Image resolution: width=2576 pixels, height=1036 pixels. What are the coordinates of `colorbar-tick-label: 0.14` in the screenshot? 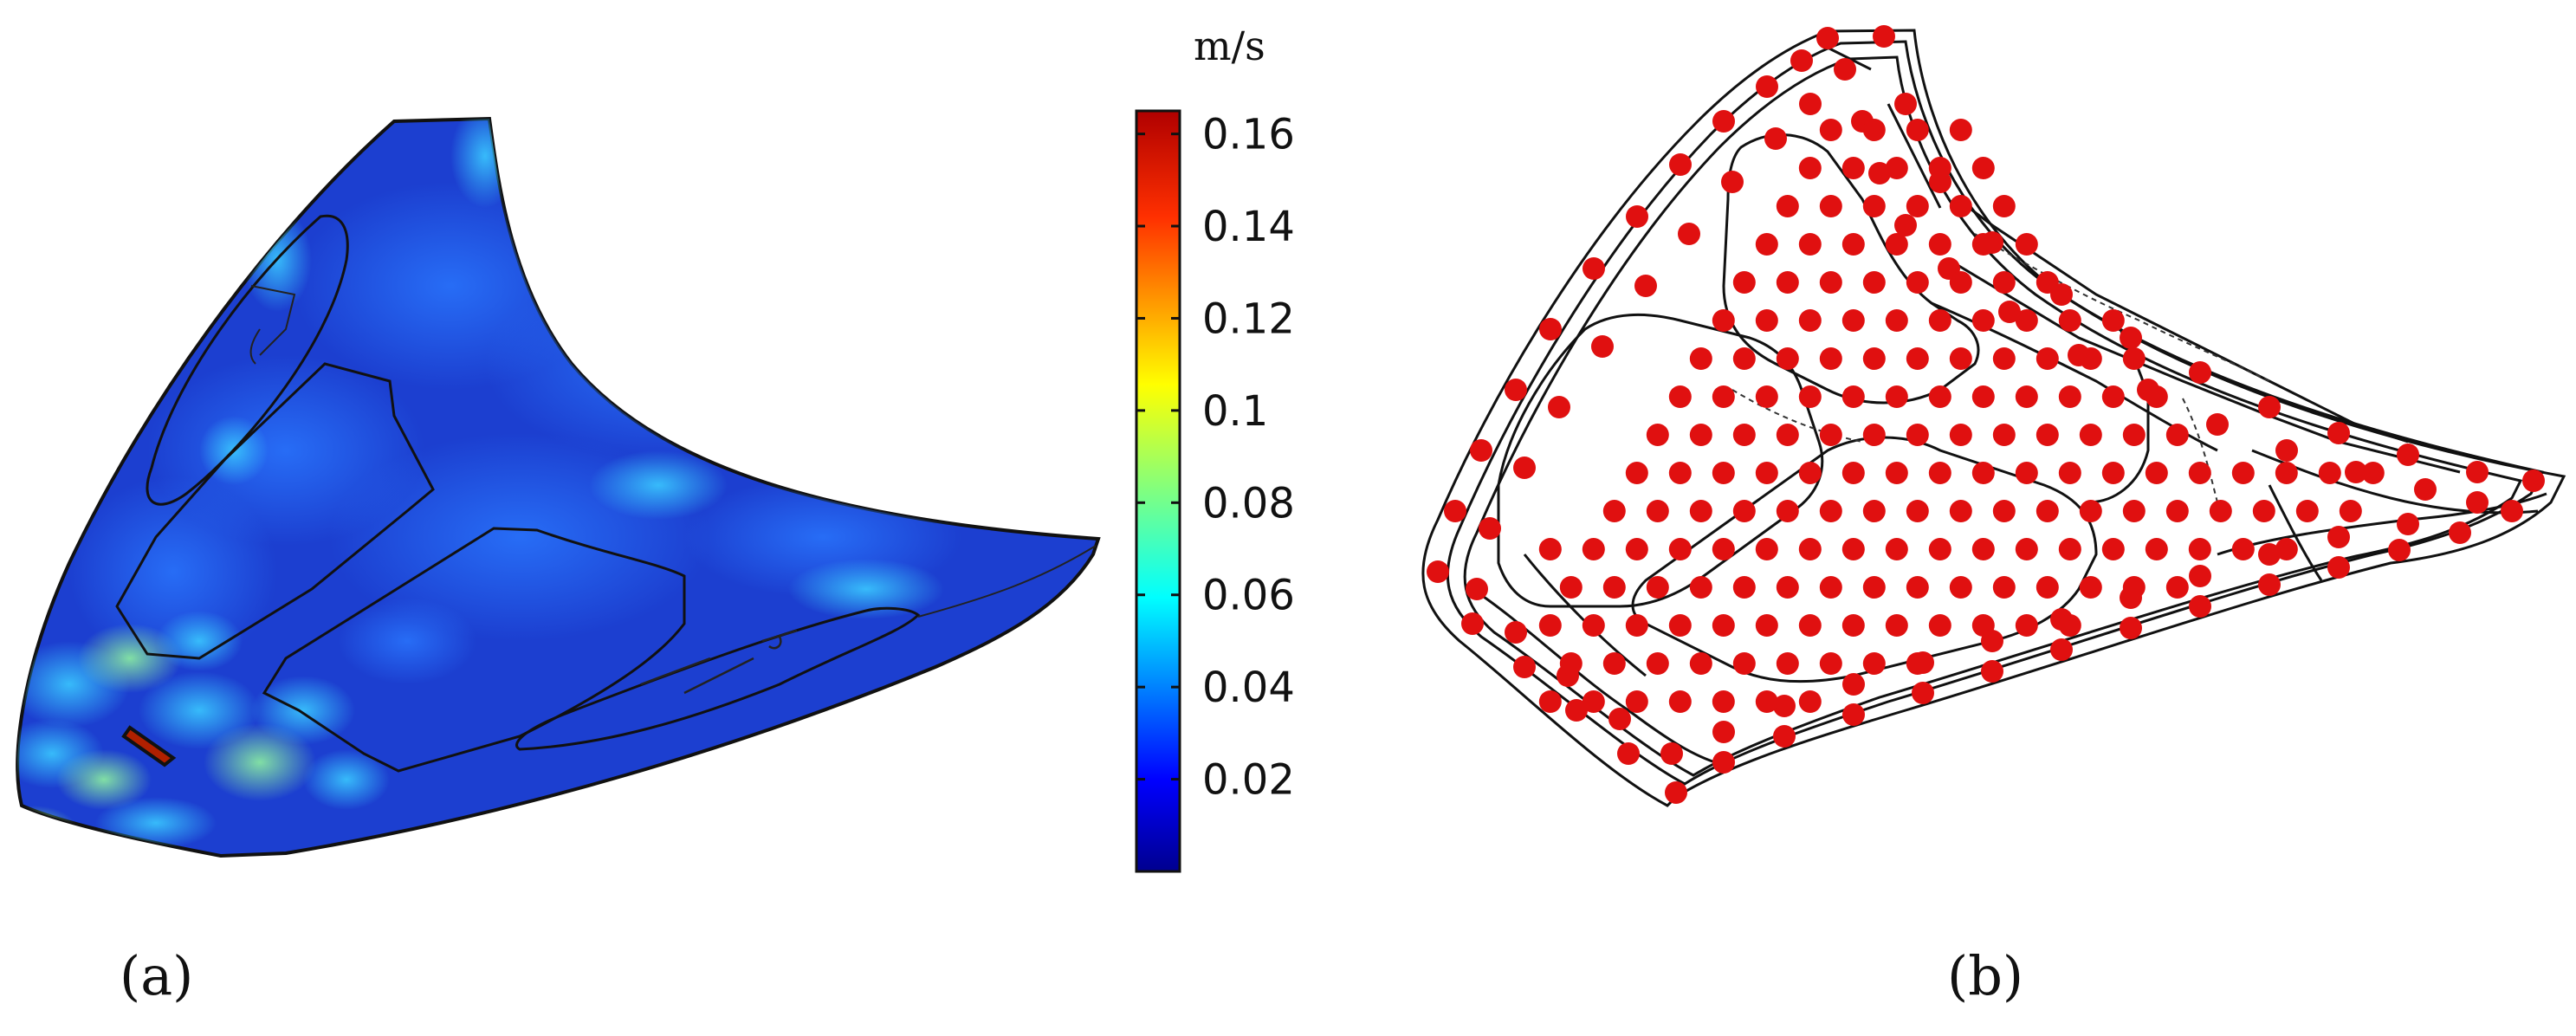 It's located at (1248, 227).